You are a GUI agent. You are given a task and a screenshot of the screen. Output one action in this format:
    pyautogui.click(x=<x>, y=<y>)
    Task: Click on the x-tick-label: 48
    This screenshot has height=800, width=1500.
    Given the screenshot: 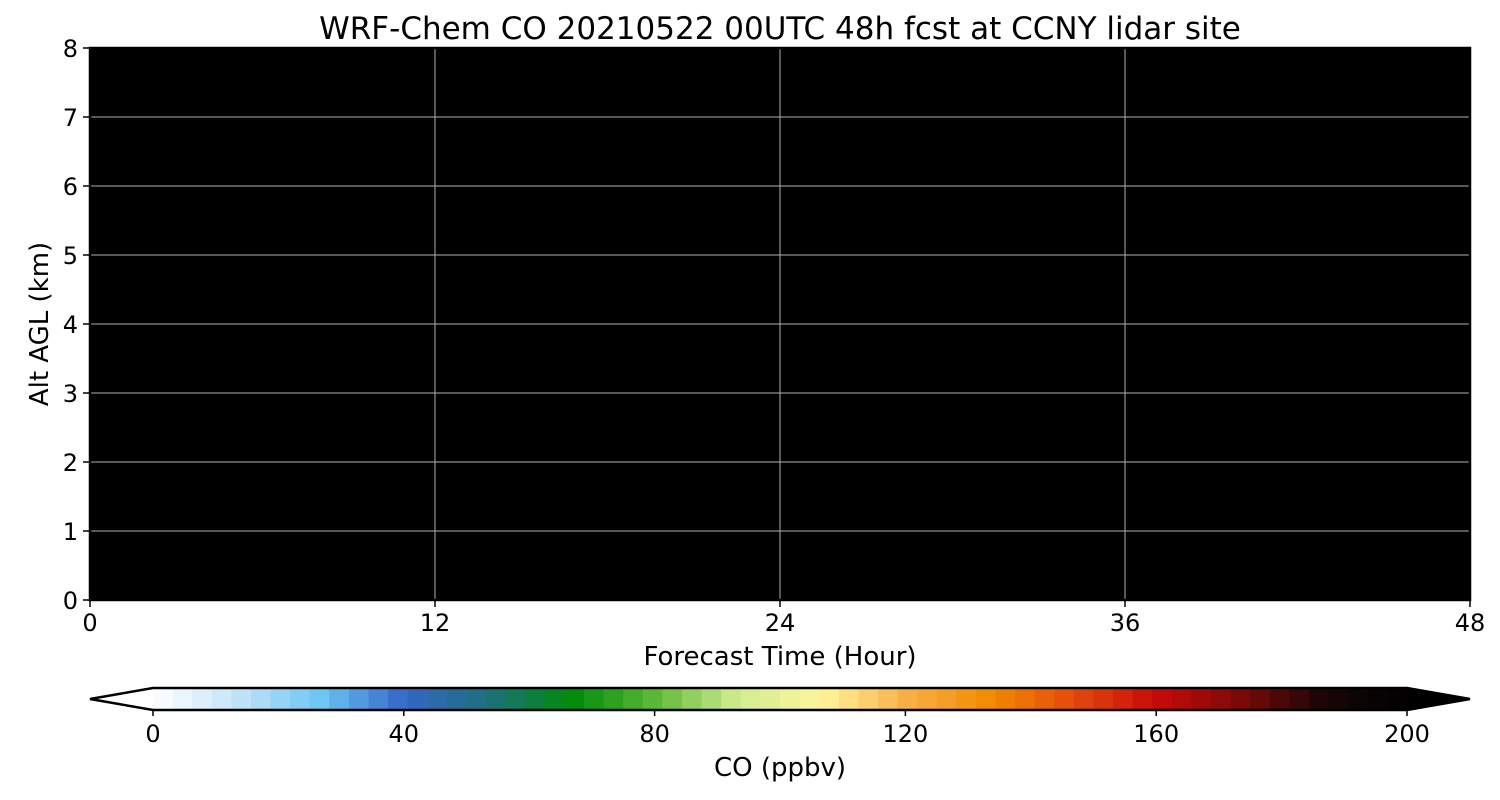 What is the action you would take?
    pyautogui.click(x=1470, y=623)
    